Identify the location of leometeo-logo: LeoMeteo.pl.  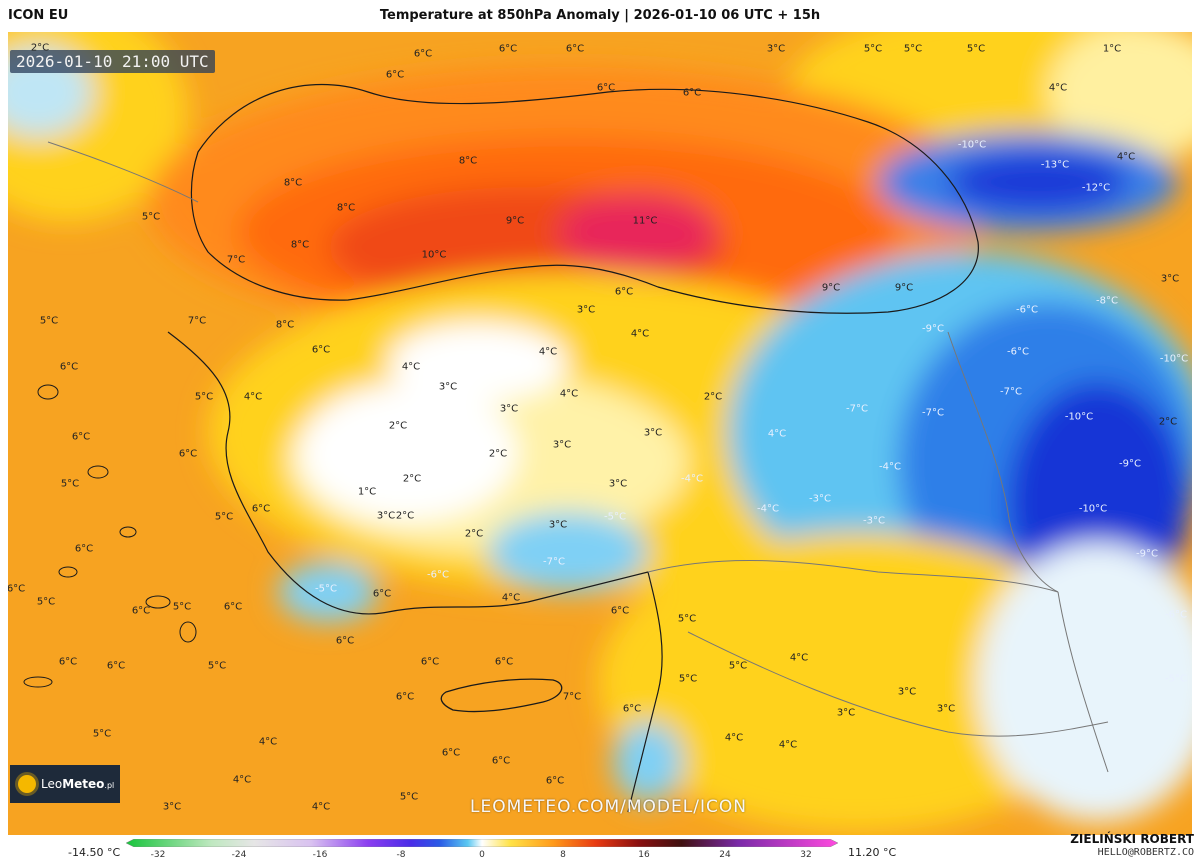
(65, 784).